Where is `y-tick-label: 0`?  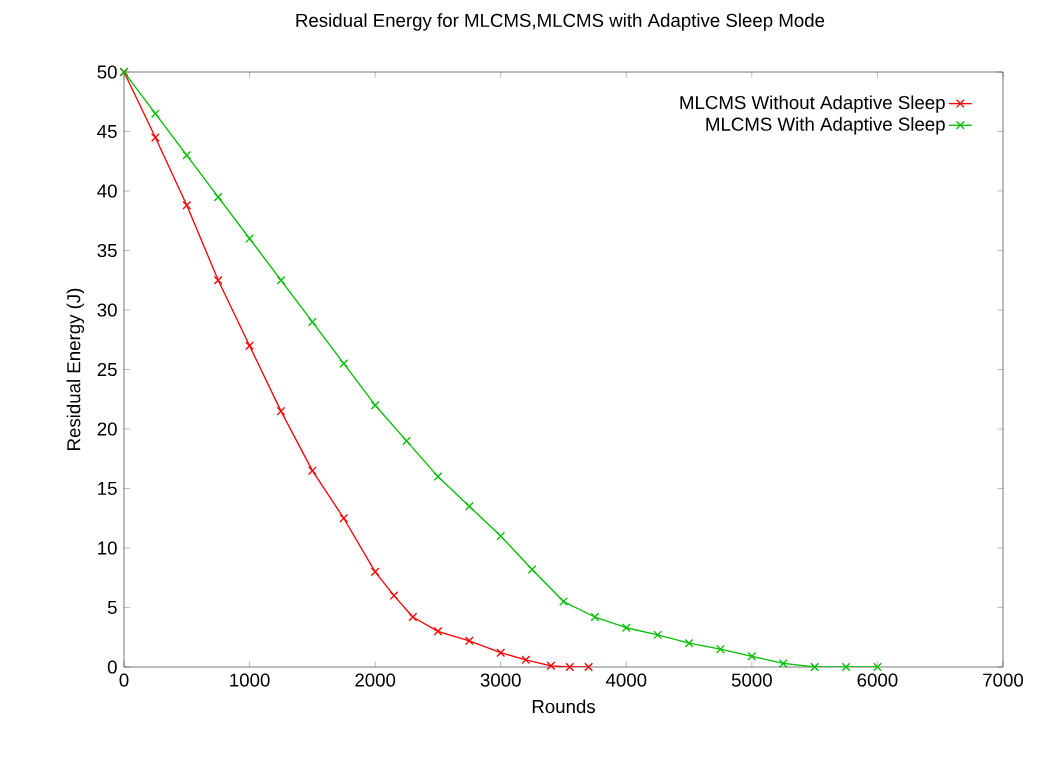 y-tick-label: 0 is located at coordinates (112, 667).